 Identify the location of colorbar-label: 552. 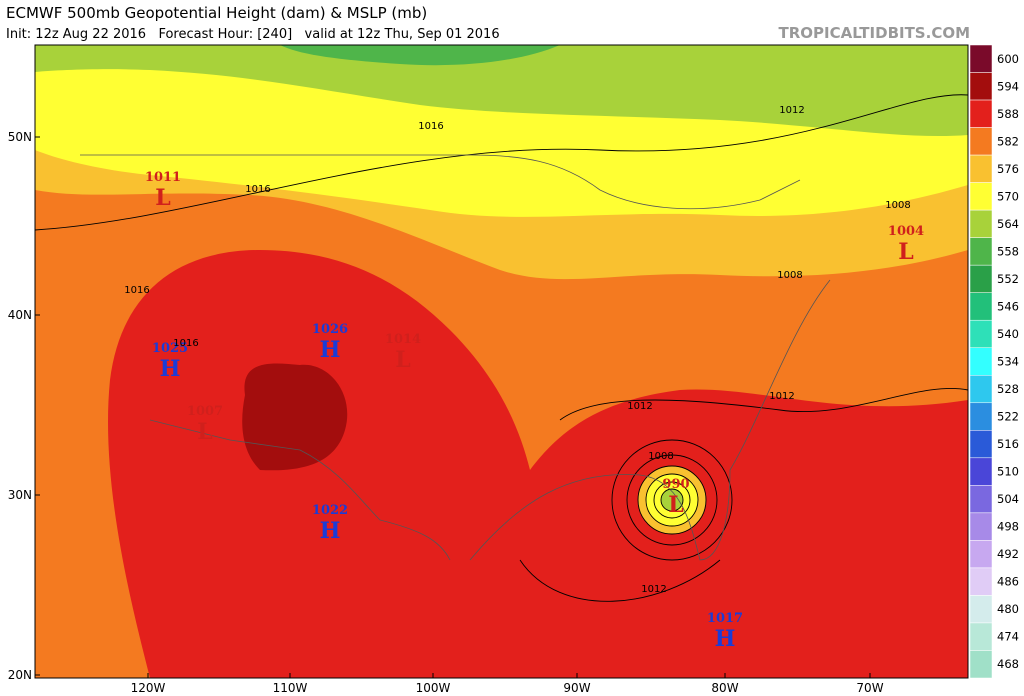
(1008, 279).